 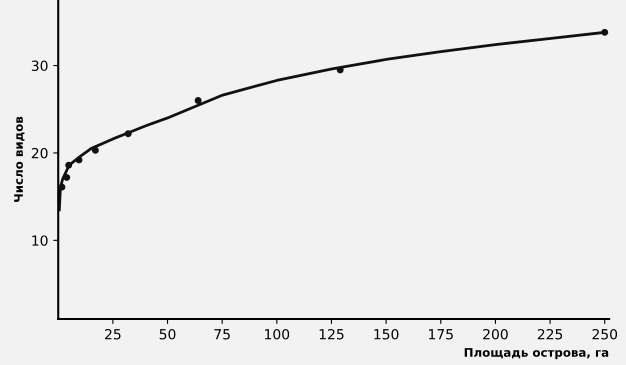 What do you see at coordinates (536, 354) in the screenshot?
I see `x-axis-title: Площадь острова, га` at bounding box center [536, 354].